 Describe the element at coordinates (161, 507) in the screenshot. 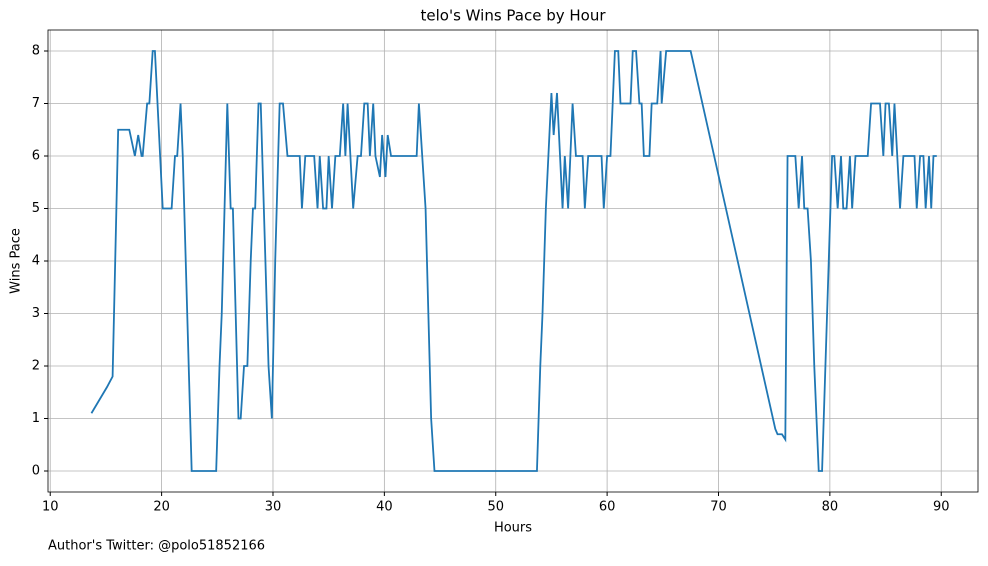

I see `x-tick-label: 20` at that location.